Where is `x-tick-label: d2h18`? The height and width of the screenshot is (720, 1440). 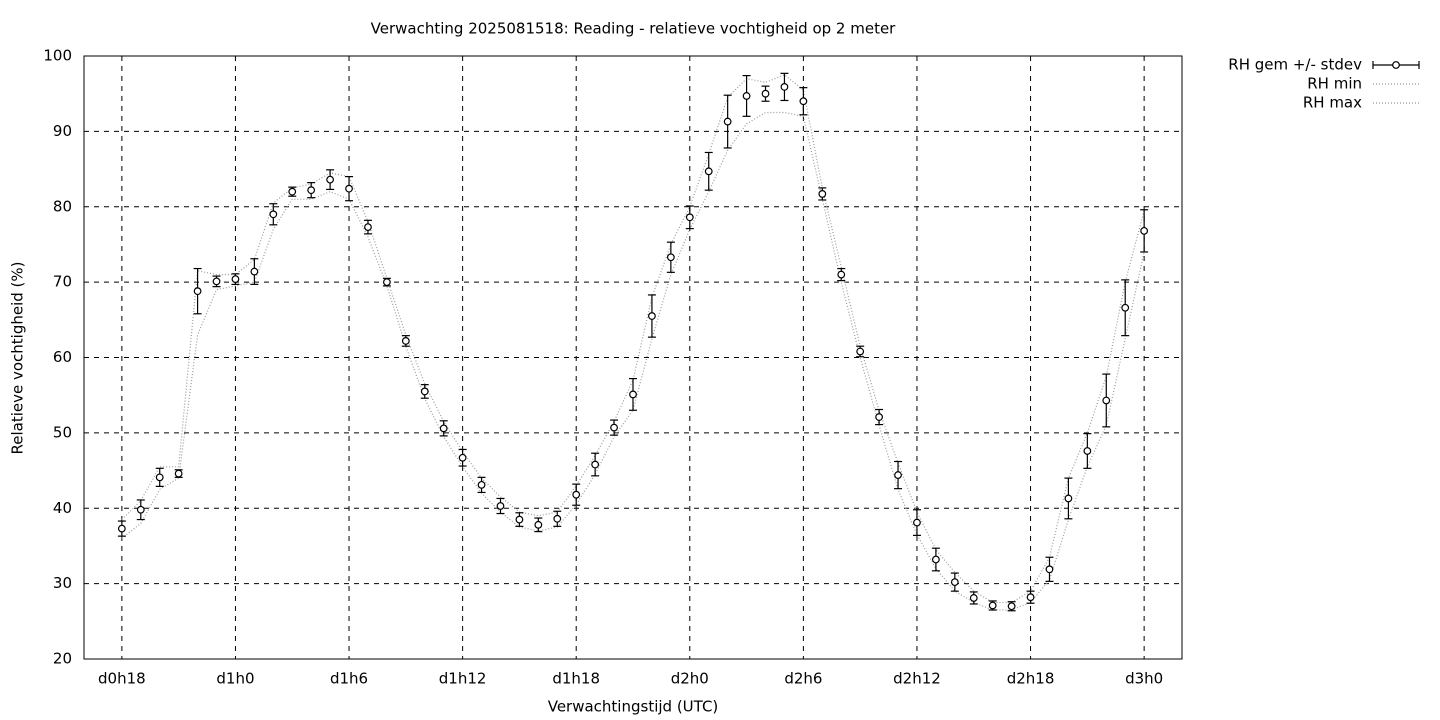 x-tick-label: d2h18 is located at coordinates (1031, 679).